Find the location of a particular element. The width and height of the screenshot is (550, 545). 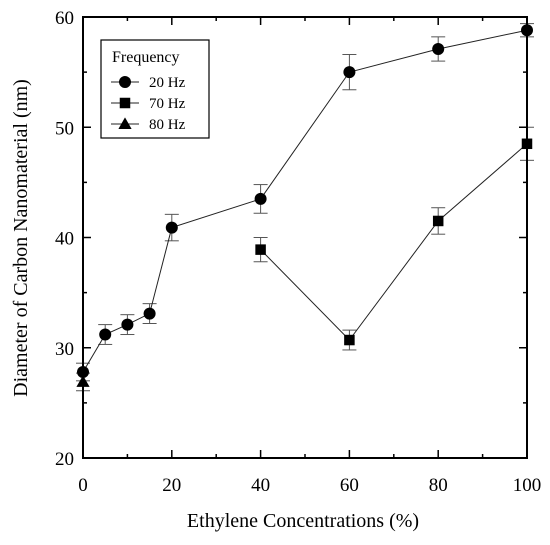

legend-title: Frequency is located at coordinates (146, 57).